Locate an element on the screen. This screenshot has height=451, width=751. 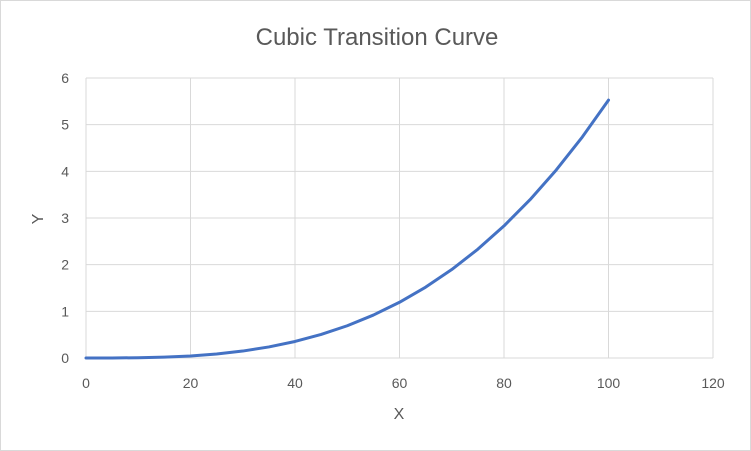
y-tick-label: 3 is located at coordinates (65, 218).